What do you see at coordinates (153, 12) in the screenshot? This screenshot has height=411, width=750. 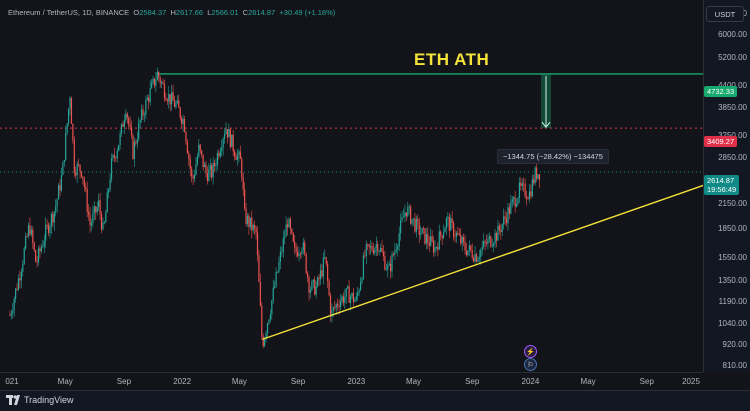 I see `open-value: 2584.37` at bounding box center [153, 12].